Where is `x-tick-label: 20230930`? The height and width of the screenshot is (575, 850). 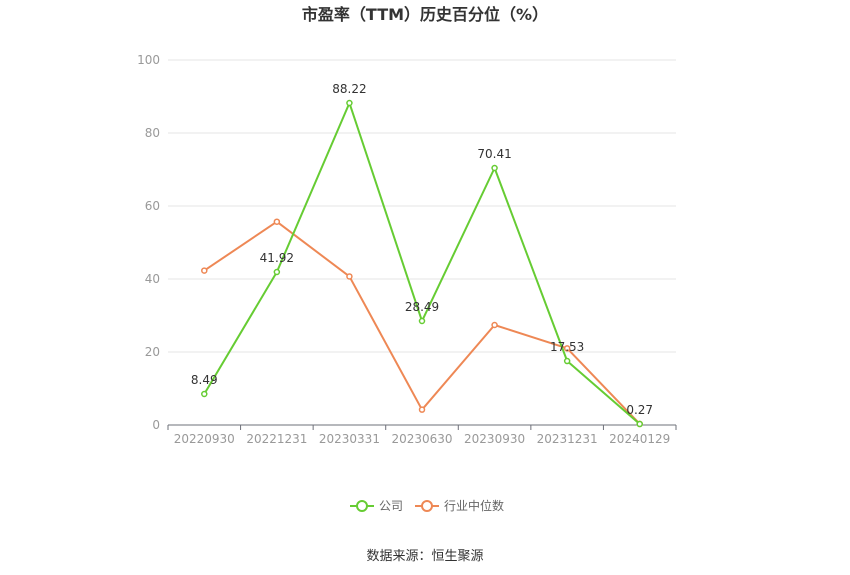
x-tick-label: 20230930 is located at coordinates (494, 439).